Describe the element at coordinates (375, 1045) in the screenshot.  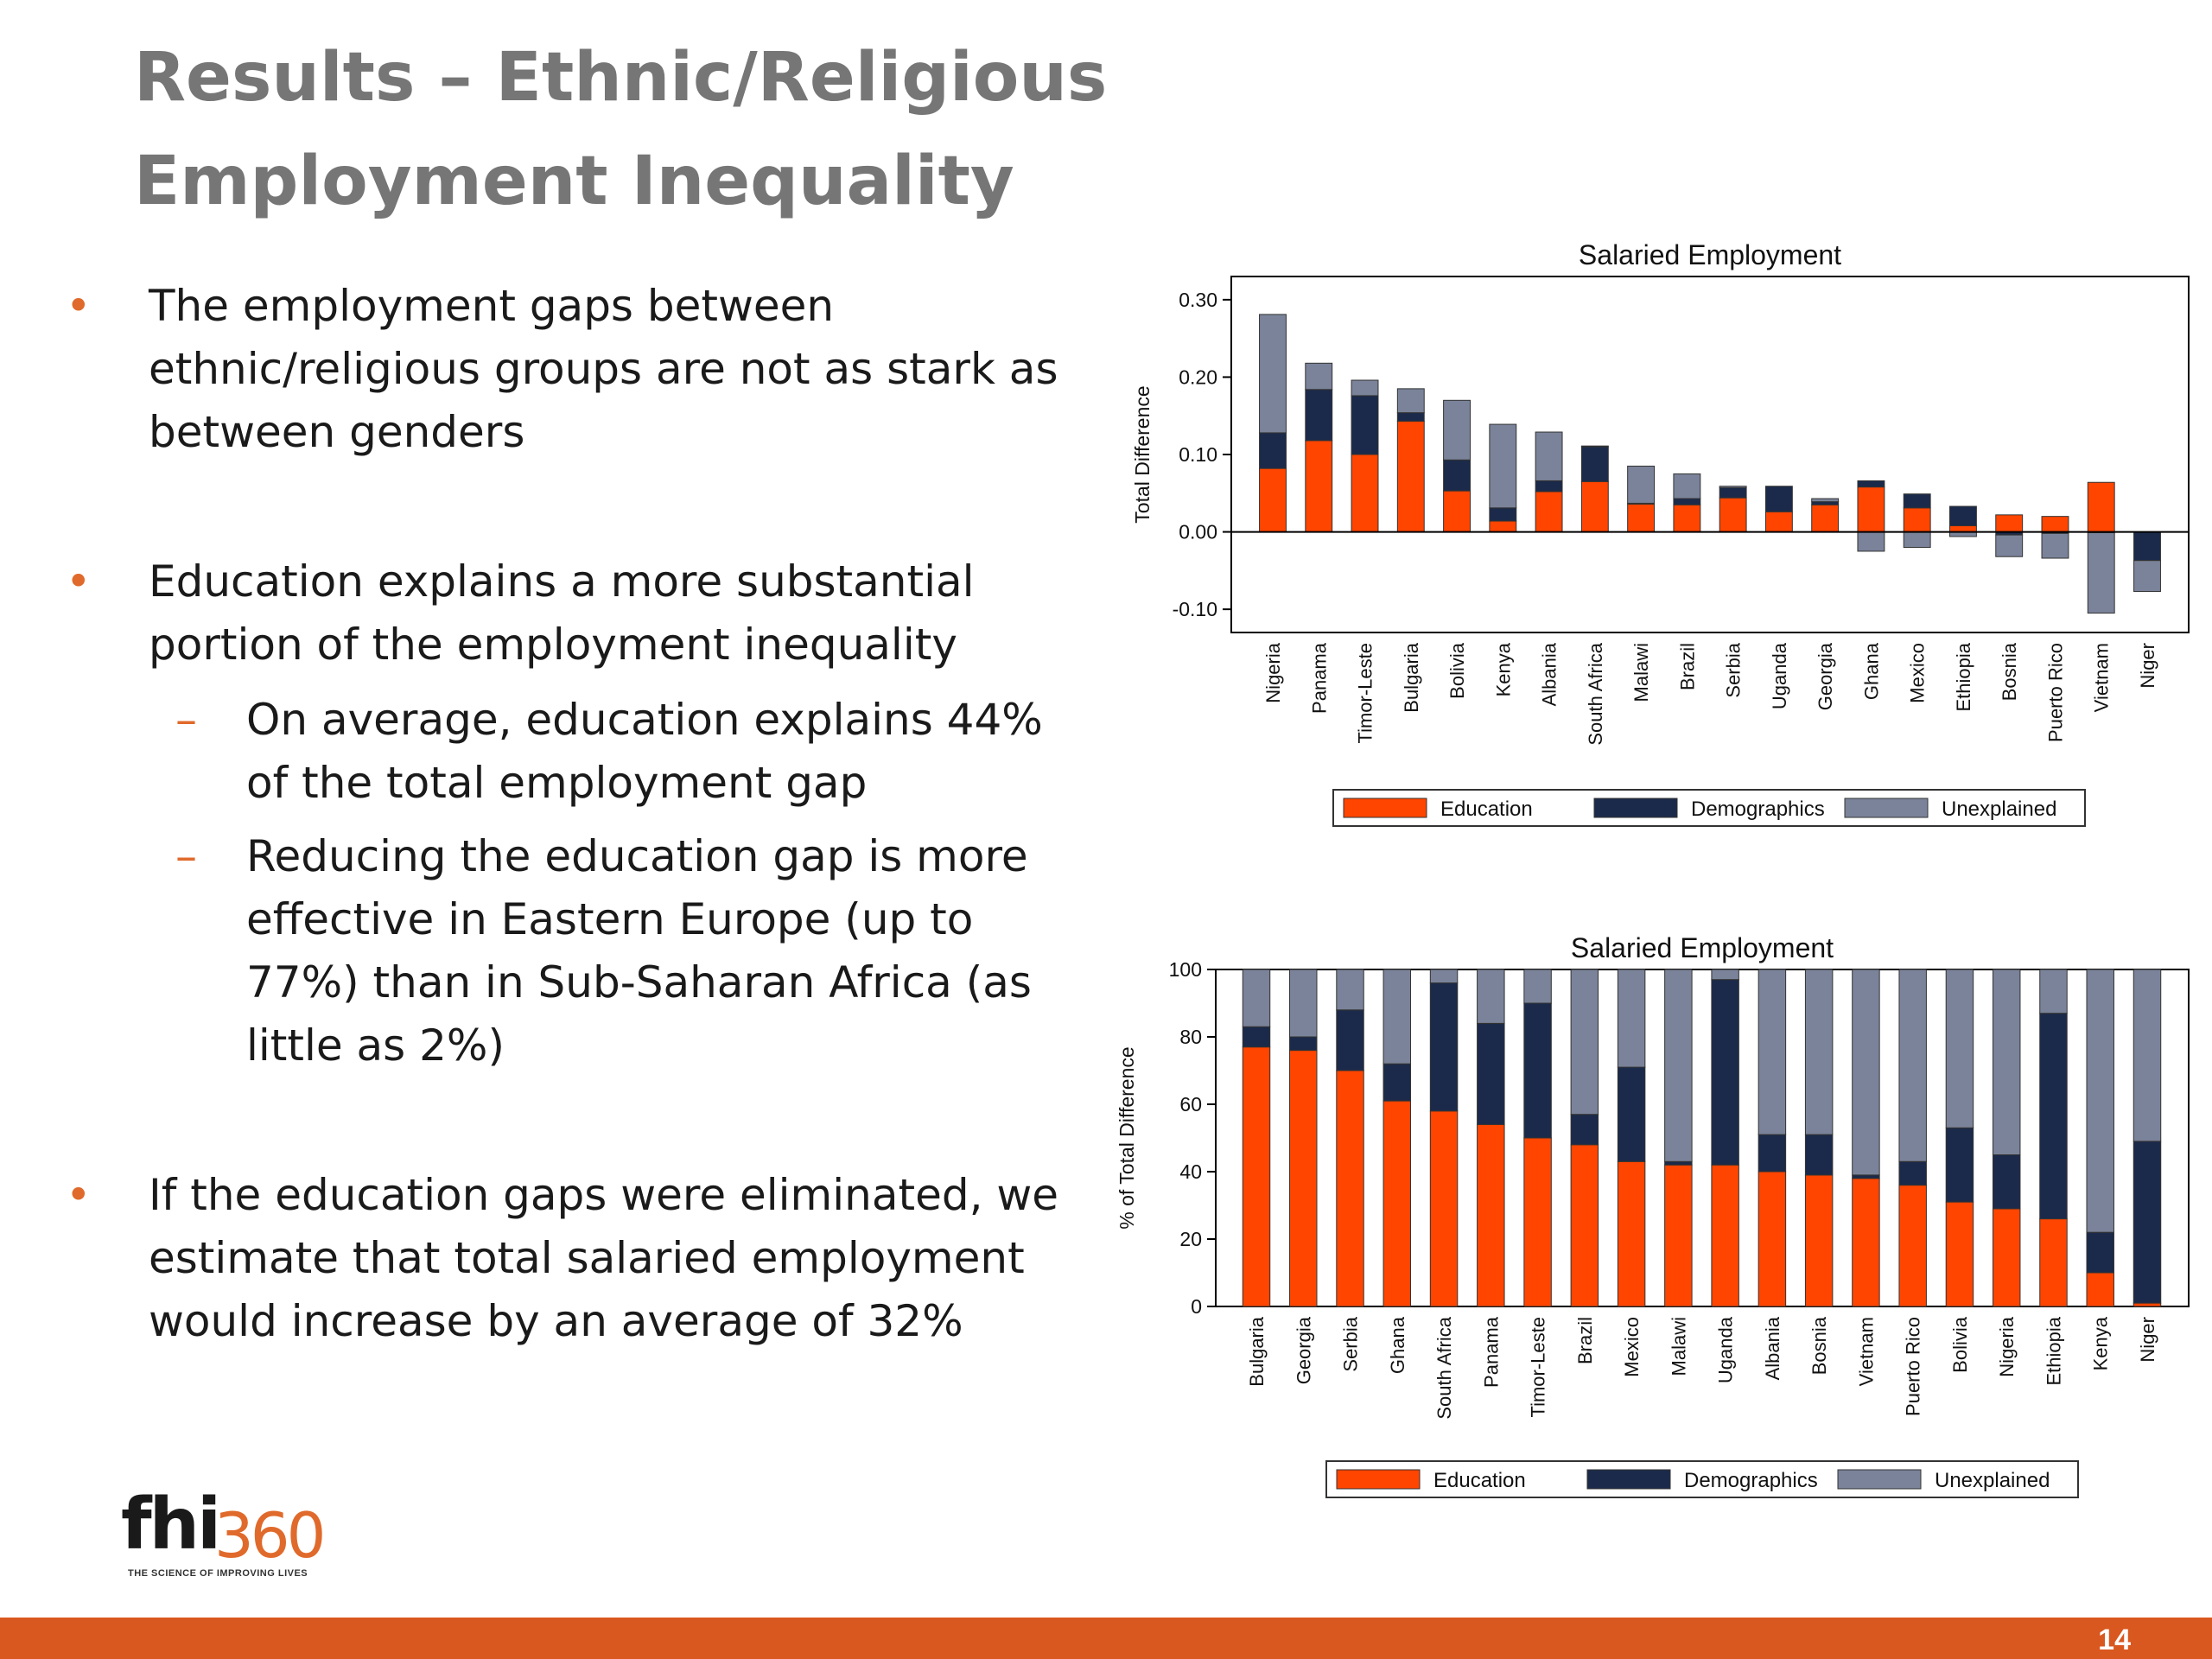
I see `sub-bullet-2-line-4: little as 2%)` at that location.